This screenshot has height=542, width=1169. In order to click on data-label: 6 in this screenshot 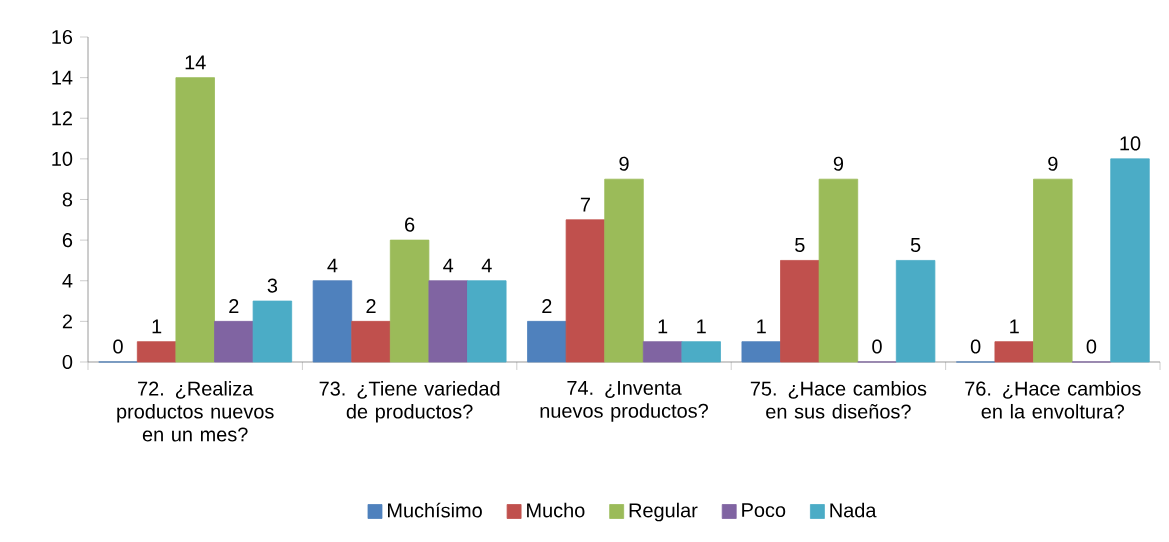, I will do `click(410, 224)`.